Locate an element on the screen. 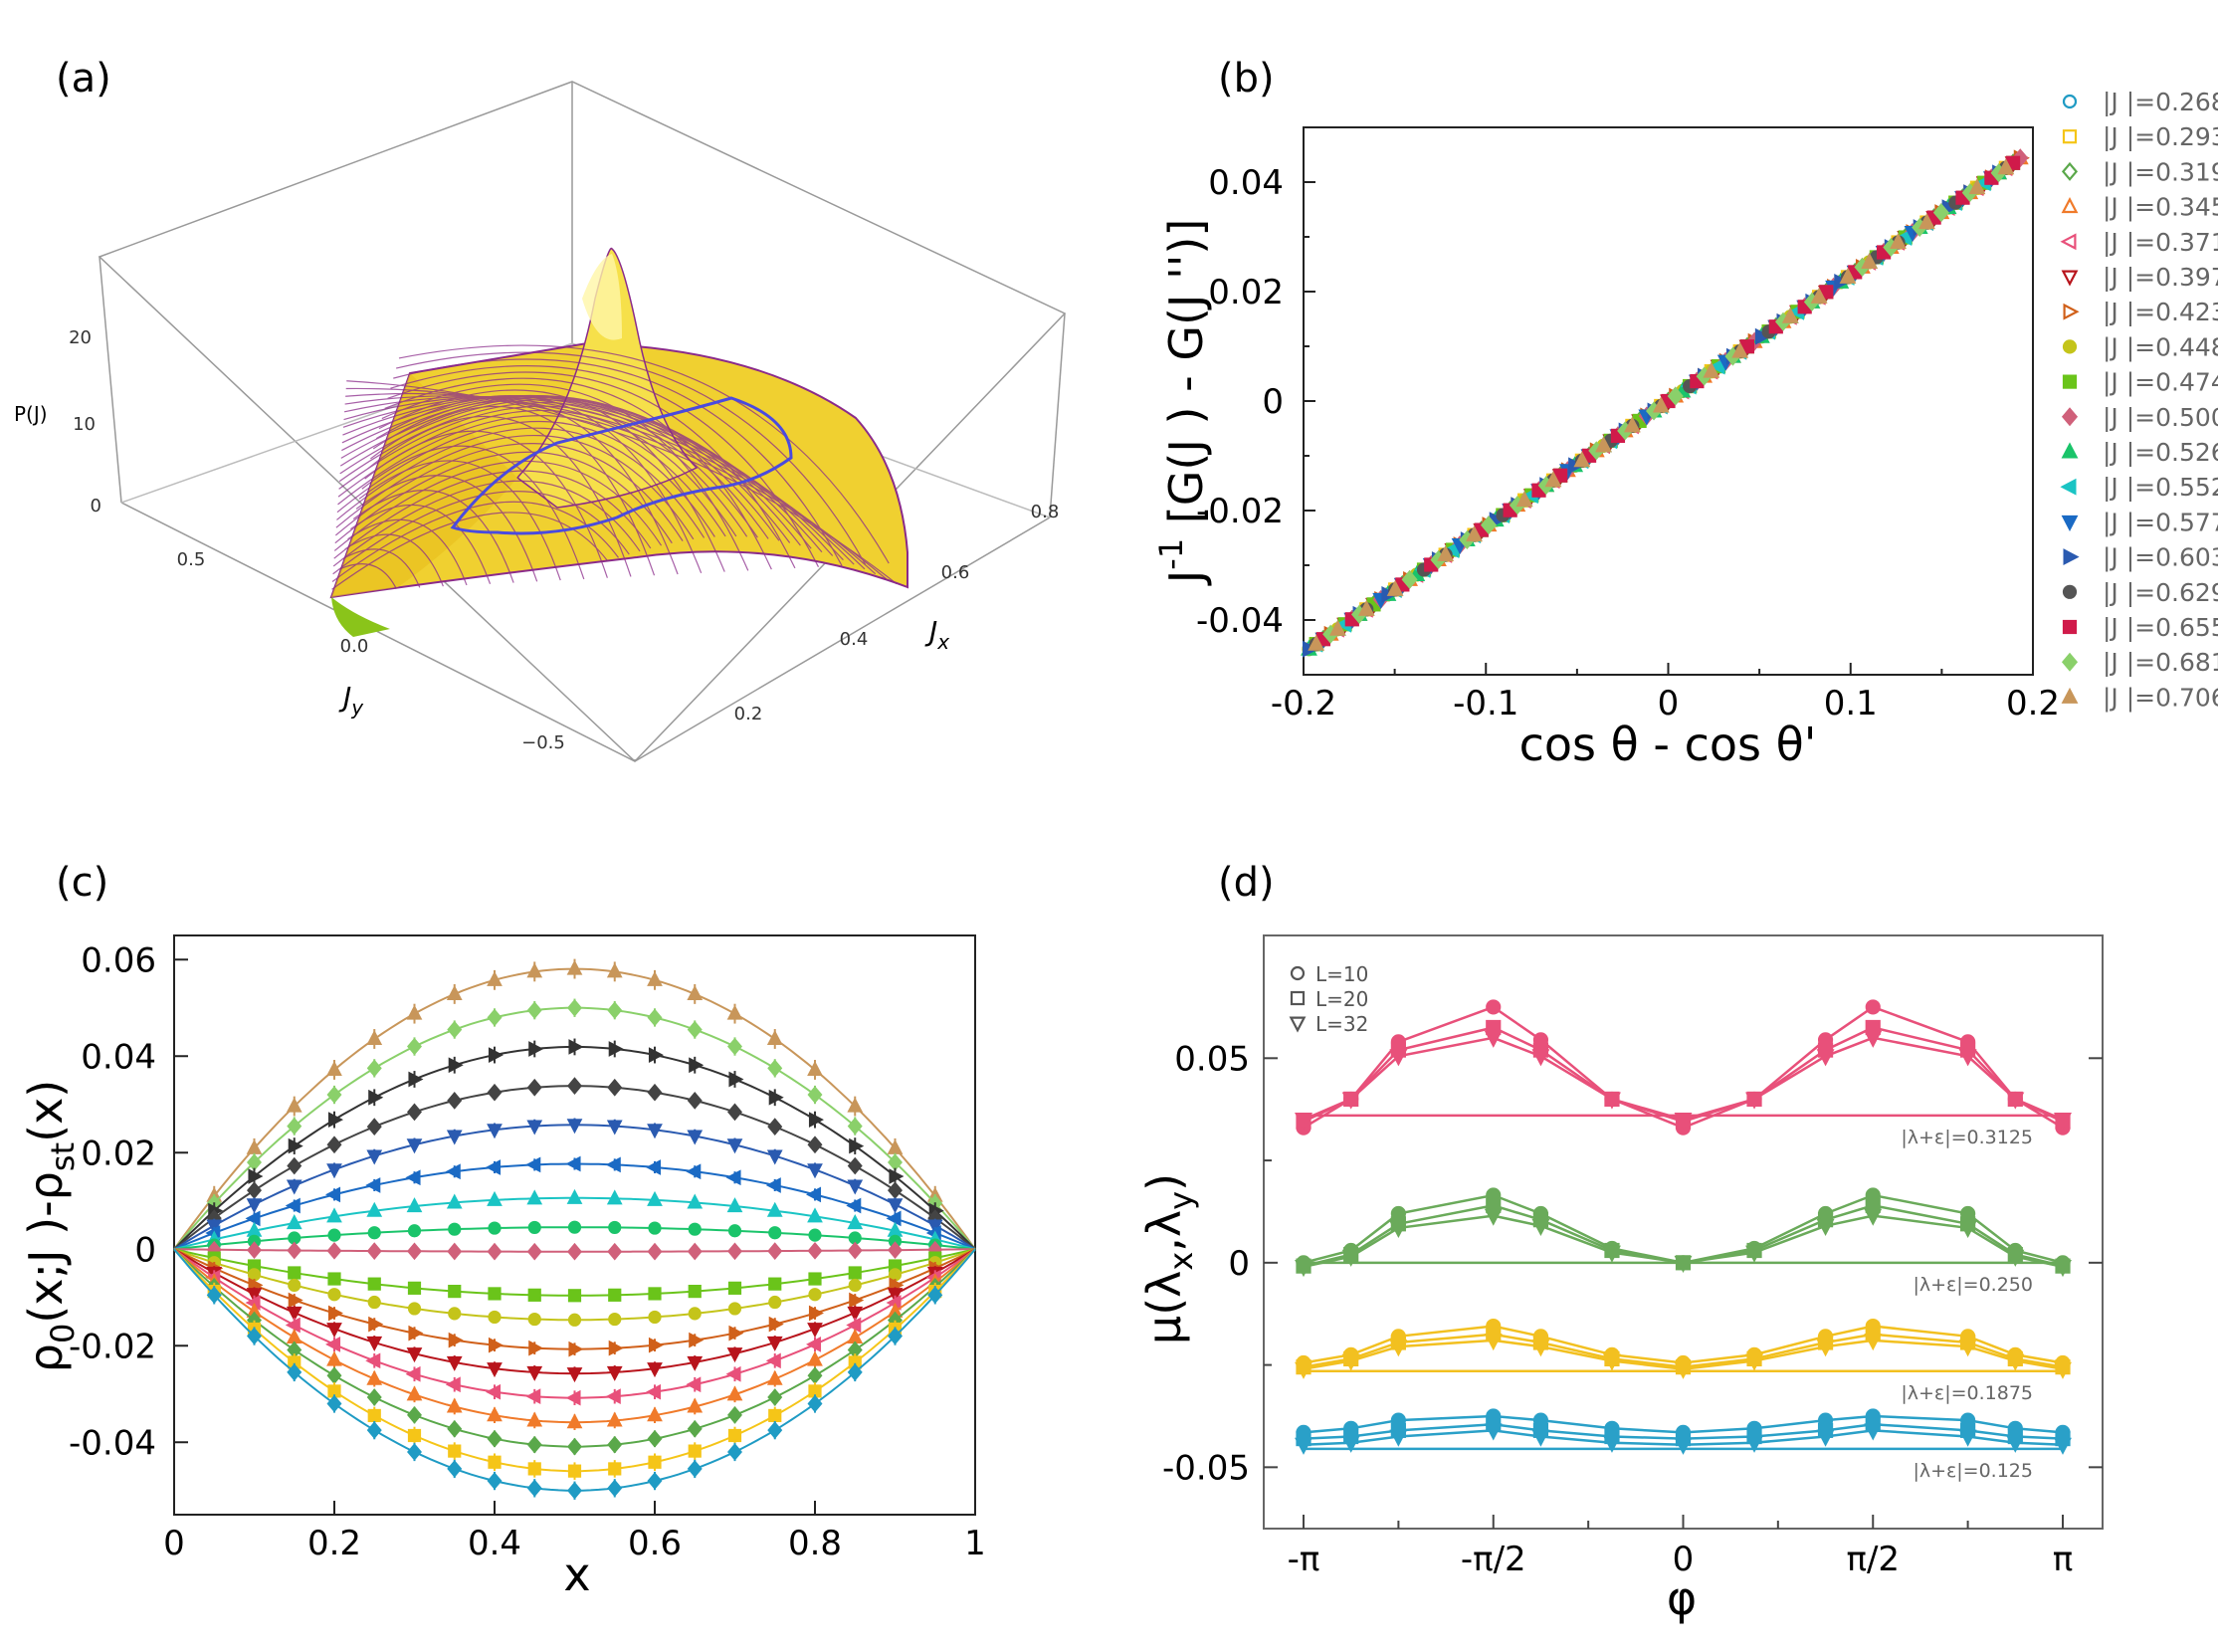  panel-b-label: (b) is located at coordinates (1246, 79).